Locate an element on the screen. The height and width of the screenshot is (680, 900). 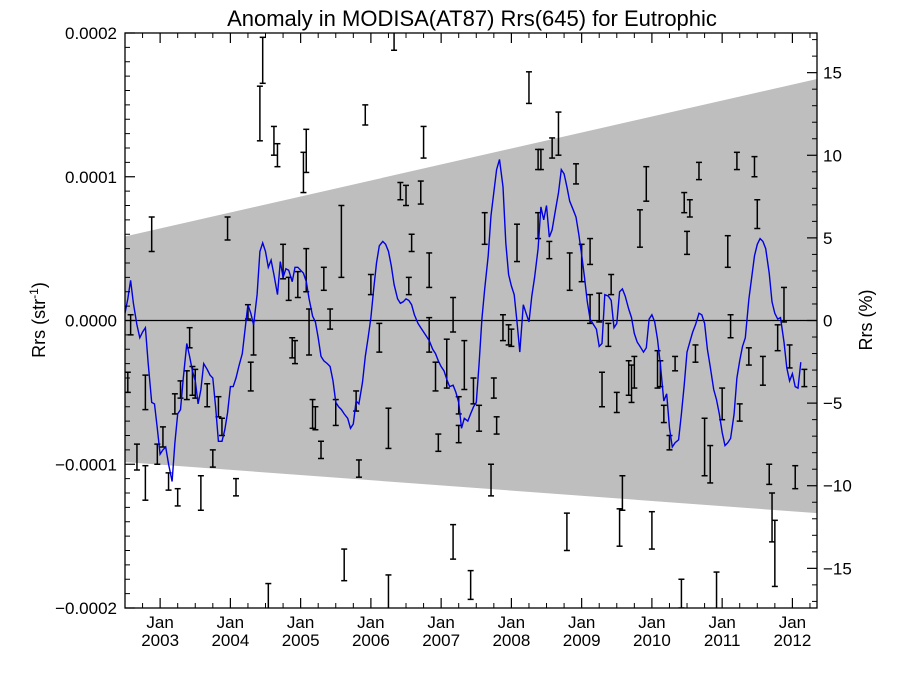
x-tick-year-label: 2010 is located at coordinates (652, 640).